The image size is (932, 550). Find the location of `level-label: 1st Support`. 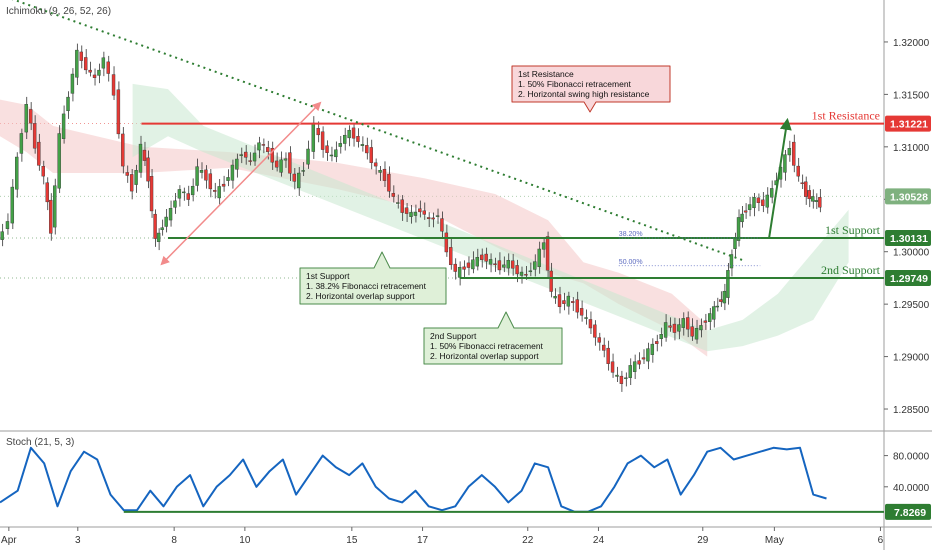

level-label: 1st Support is located at coordinates (853, 230).